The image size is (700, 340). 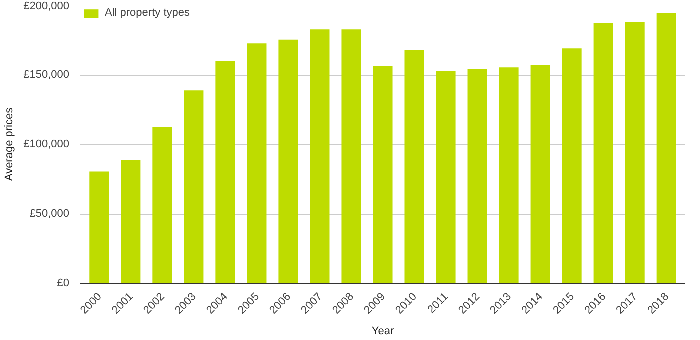 What do you see at coordinates (147, 13) in the screenshot?
I see `legend-label: All property types` at bounding box center [147, 13].